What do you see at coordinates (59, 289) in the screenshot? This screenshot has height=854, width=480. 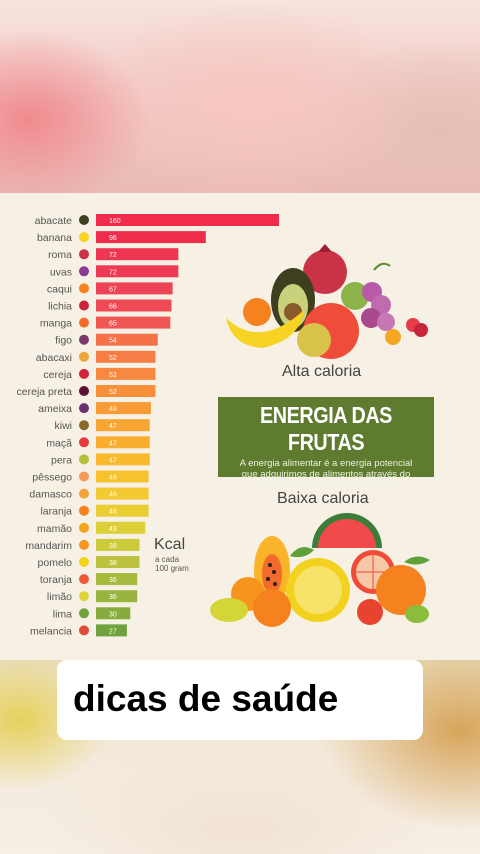 I see `category-label: caqui` at bounding box center [59, 289].